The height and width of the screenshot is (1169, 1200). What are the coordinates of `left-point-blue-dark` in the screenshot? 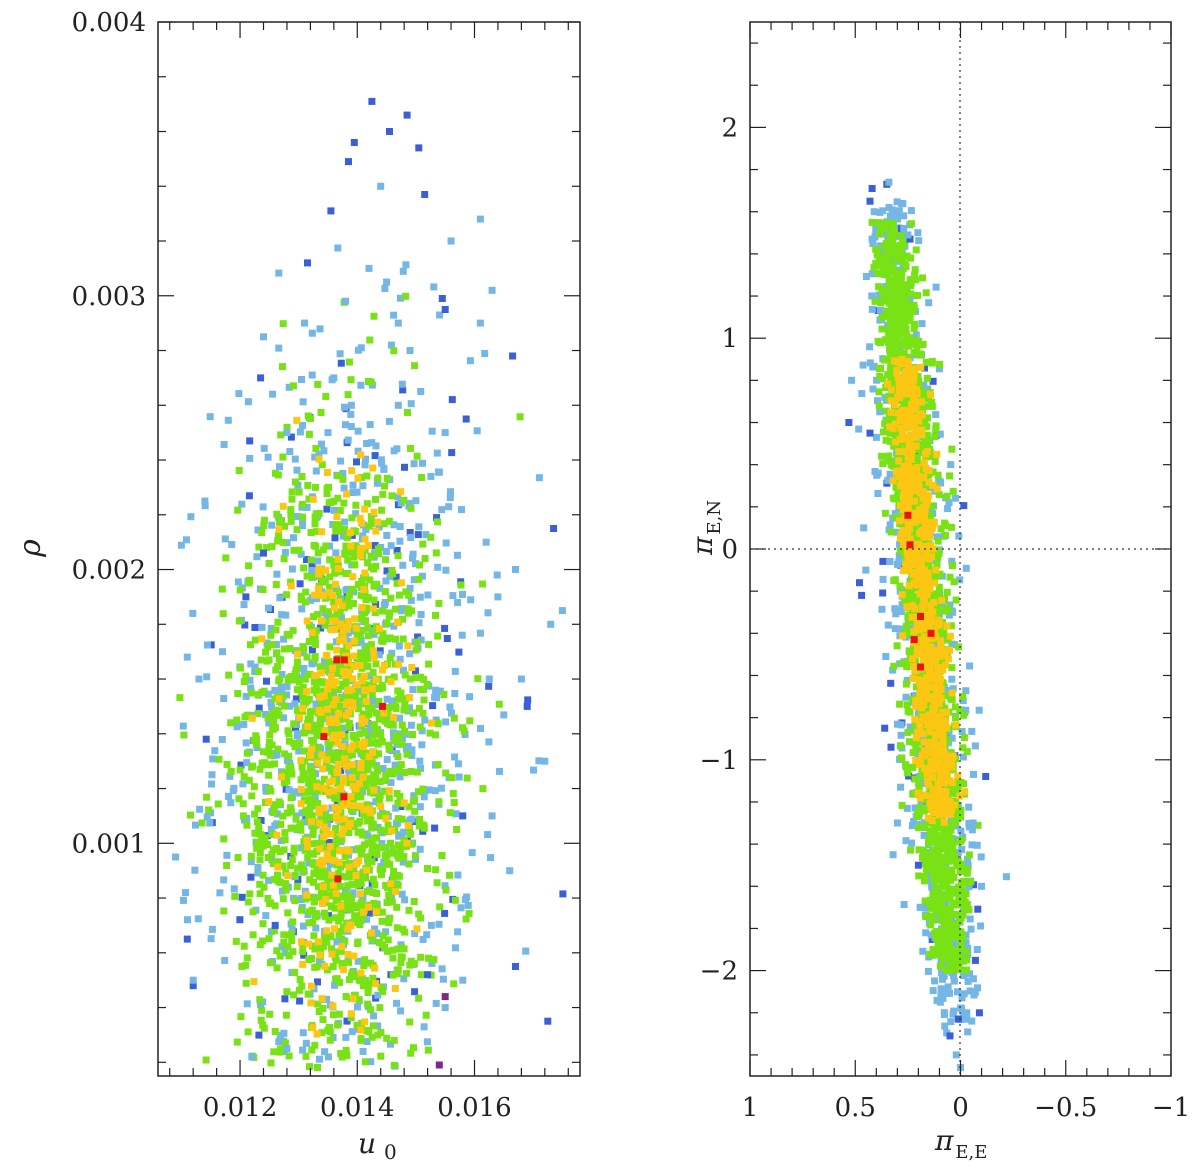 It's located at (463, 816).